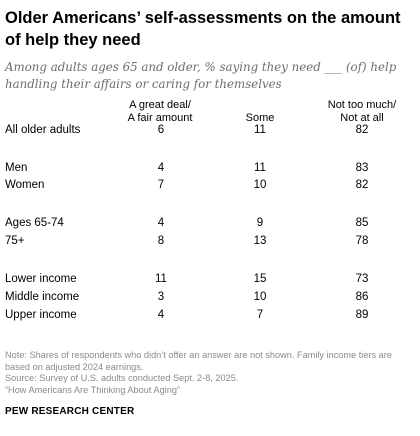 The height and width of the screenshot is (436, 420). I want to click on column-header-some: Some, so click(260, 118).